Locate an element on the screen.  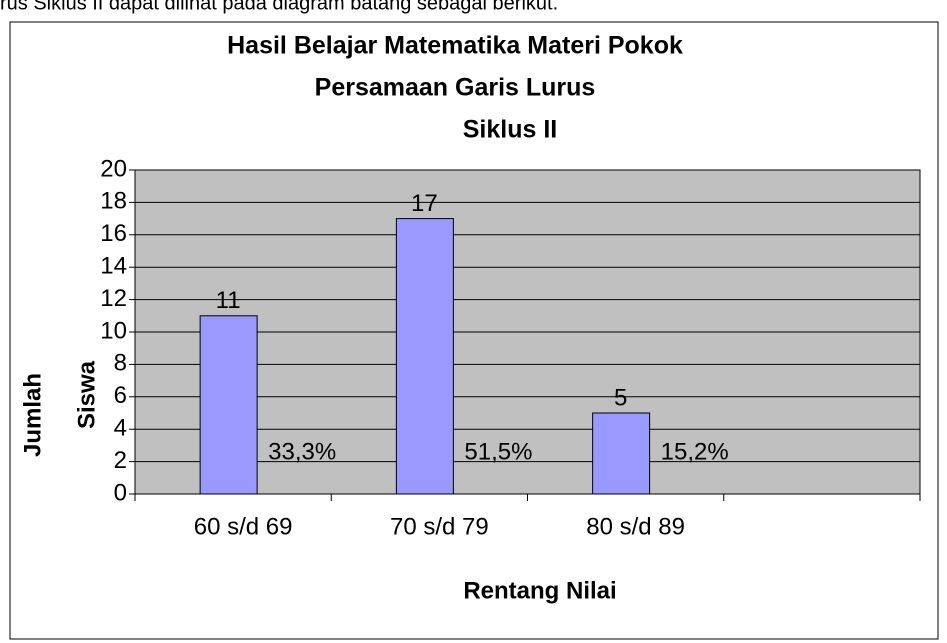
x-tick-label: 60 s/d 69 is located at coordinates (243, 526).